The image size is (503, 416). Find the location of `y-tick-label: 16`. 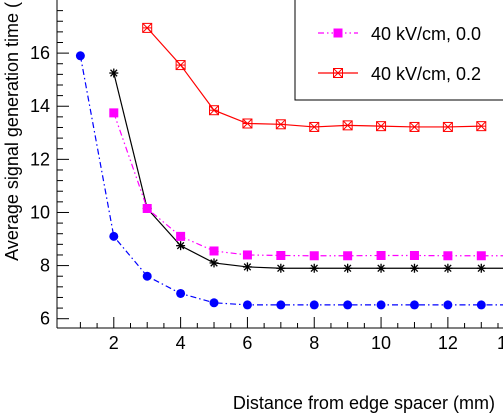

y-tick-label: 16 is located at coordinates (40, 53).